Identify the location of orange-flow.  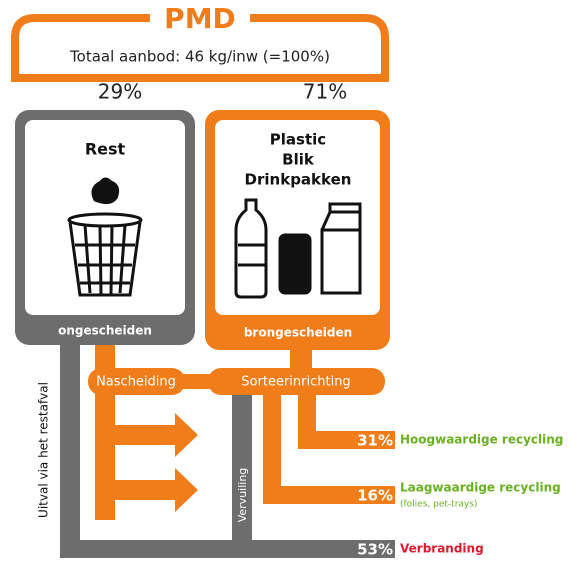
(105, 430).